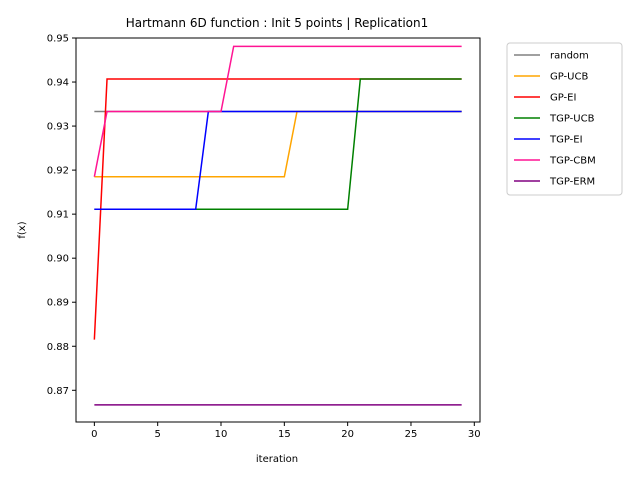 Image resolution: width=640 pixels, height=480 pixels. Describe the element at coordinates (474, 434) in the screenshot. I see `x-tick-label: 30` at that location.